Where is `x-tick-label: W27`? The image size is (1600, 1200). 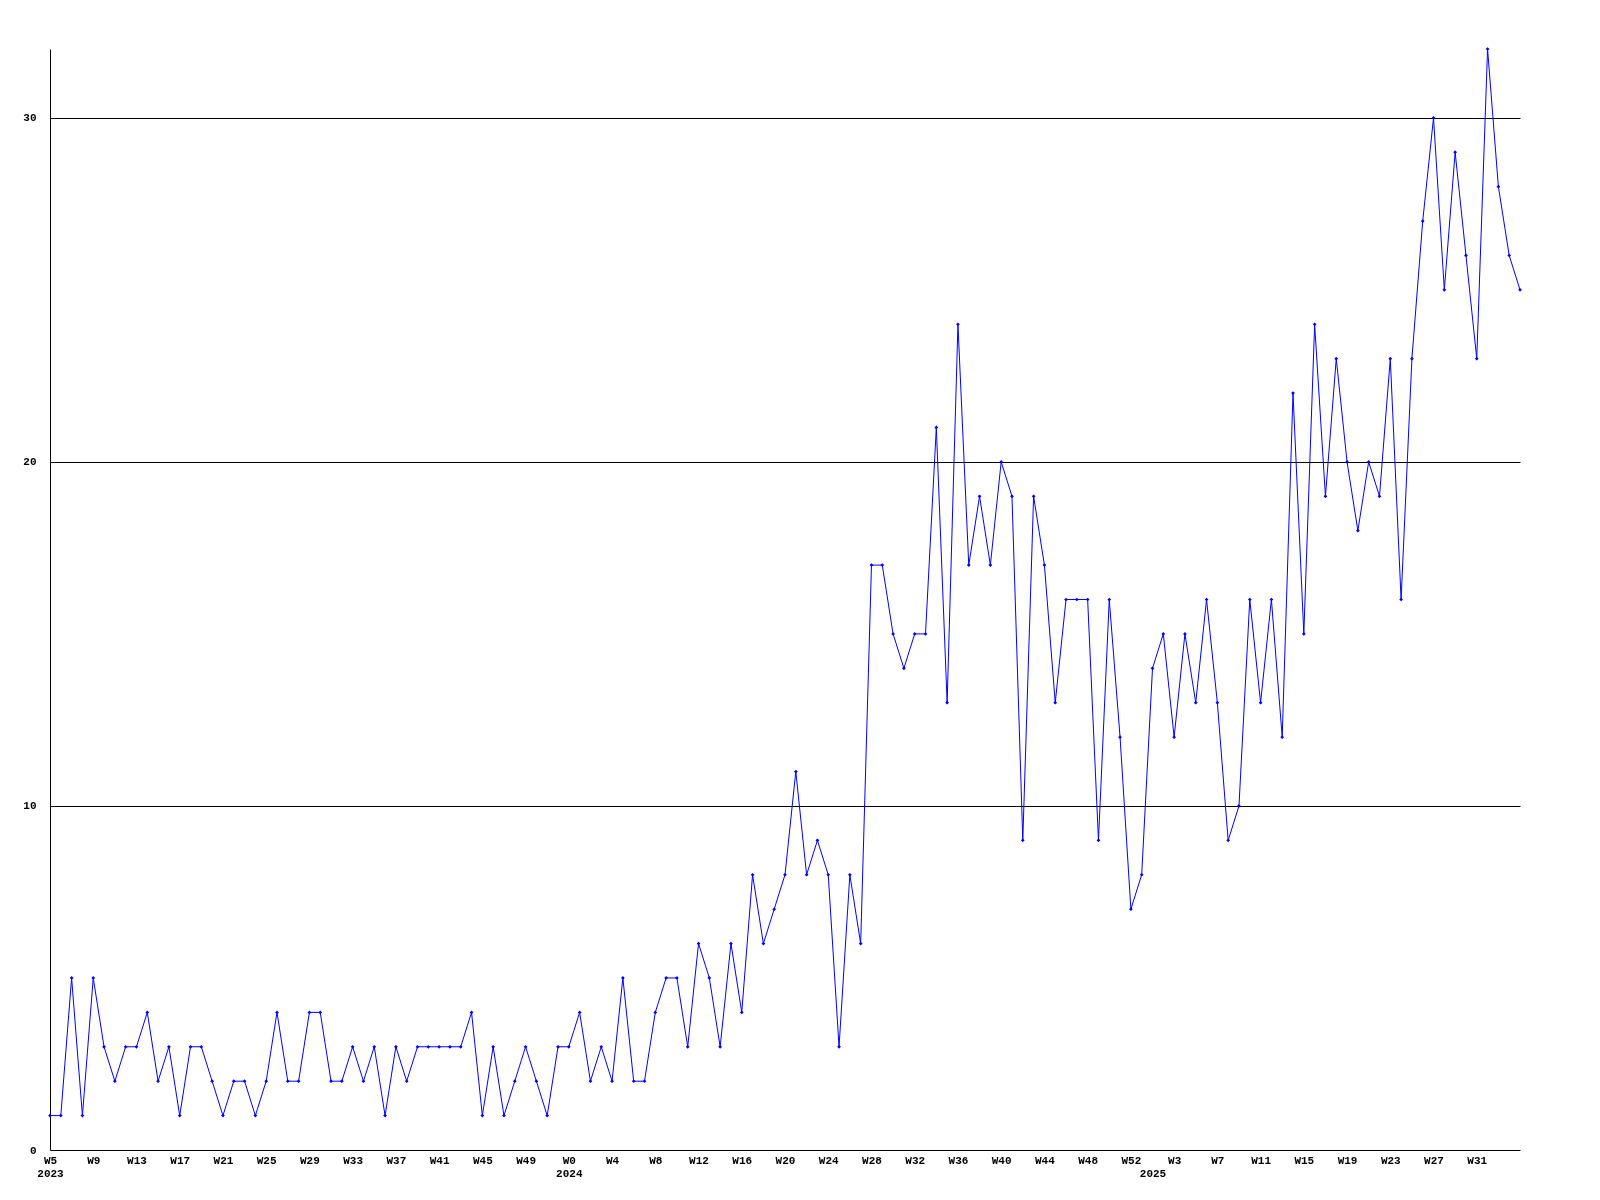 x-tick-label: W27 is located at coordinates (1434, 1160).